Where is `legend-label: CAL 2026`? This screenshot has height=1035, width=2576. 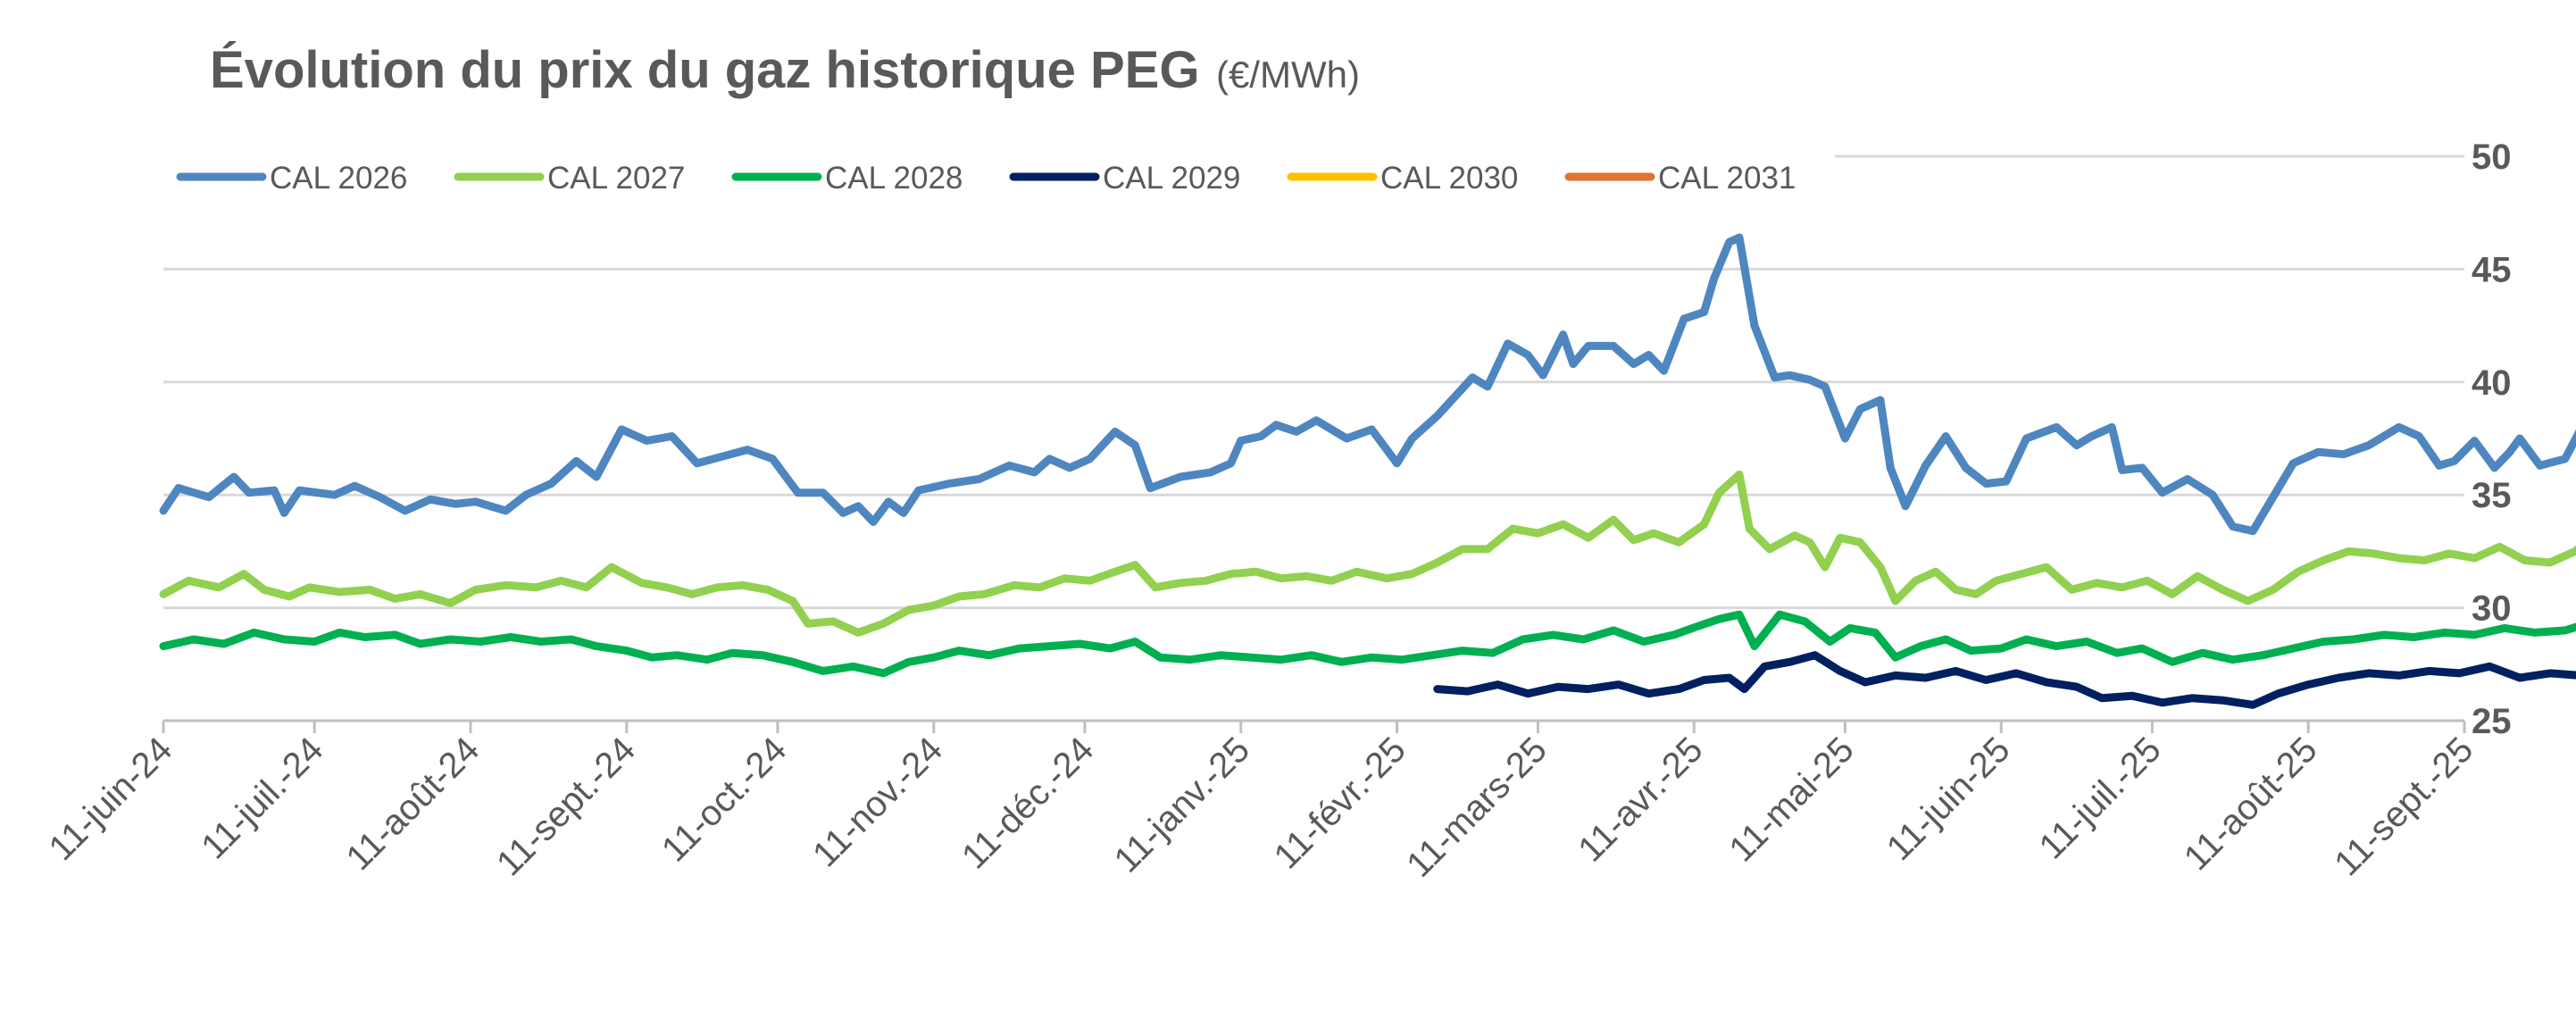 legend-label: CAL 2026 is located at coordinates (338, 178).